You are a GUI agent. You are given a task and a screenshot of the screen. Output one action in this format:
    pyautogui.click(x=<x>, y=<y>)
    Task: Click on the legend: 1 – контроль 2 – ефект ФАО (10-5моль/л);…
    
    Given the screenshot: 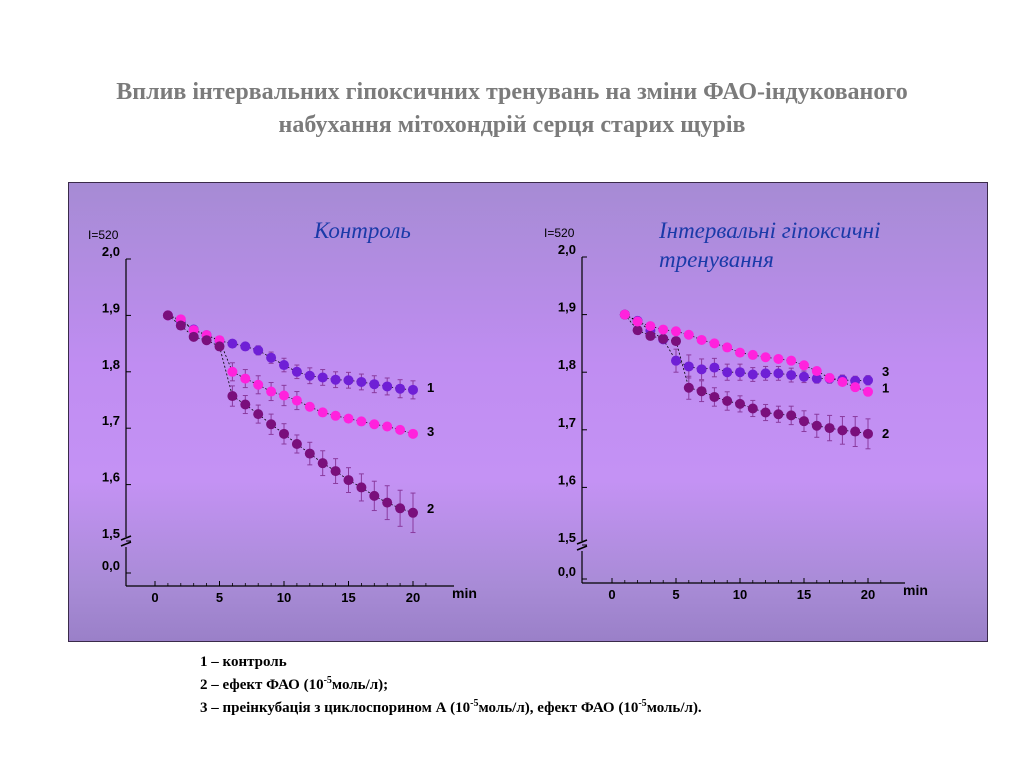 What is the action you would take?
    pyautogui.click(x=580, y=685)
    